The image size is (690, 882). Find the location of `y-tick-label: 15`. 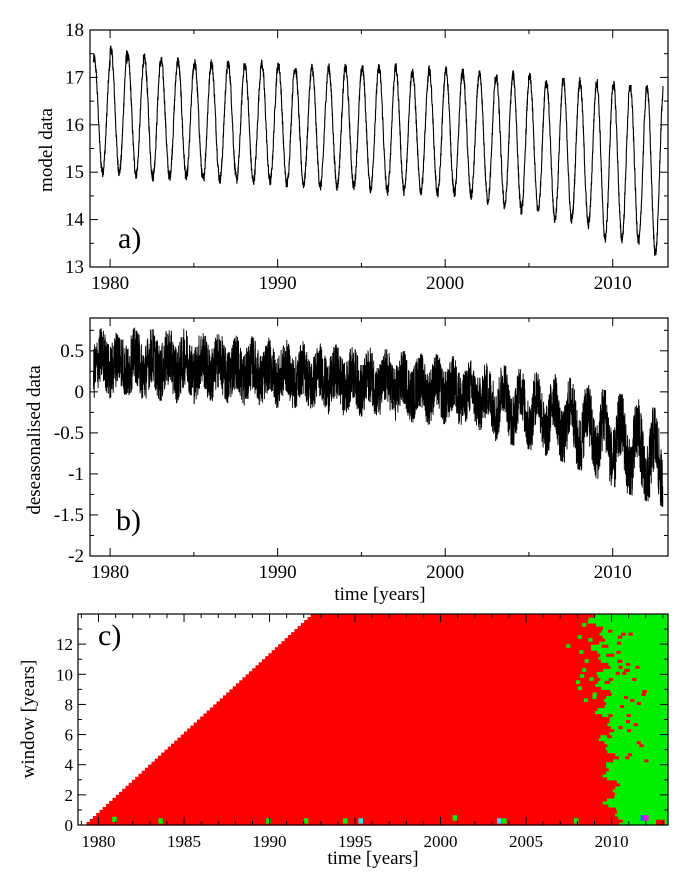

y-tick-label: 15 is located at coordinates (74, 172).